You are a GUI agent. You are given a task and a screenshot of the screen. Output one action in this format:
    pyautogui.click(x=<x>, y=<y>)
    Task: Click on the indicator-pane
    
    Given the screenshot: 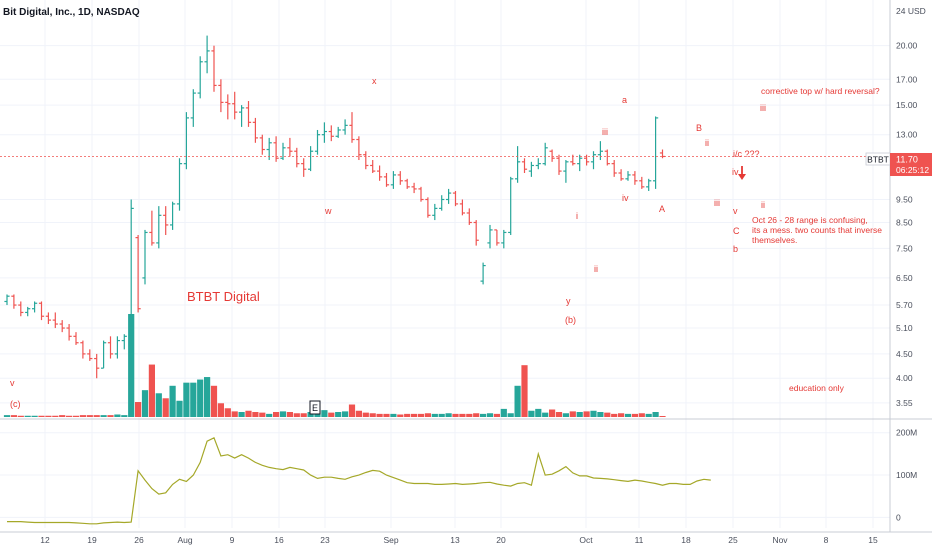 What is the action you would take?
    pyautogui.click(x=359, y=480)
    